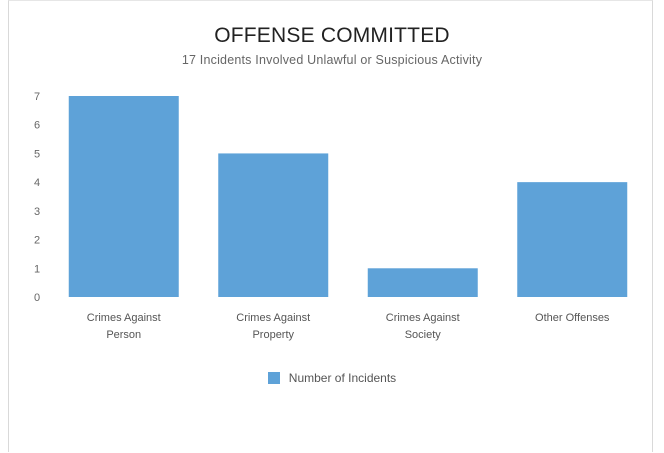 The height and width of the screenshot is (453, 664). I want to click on y-tick-label: 5, so click(37, 154).